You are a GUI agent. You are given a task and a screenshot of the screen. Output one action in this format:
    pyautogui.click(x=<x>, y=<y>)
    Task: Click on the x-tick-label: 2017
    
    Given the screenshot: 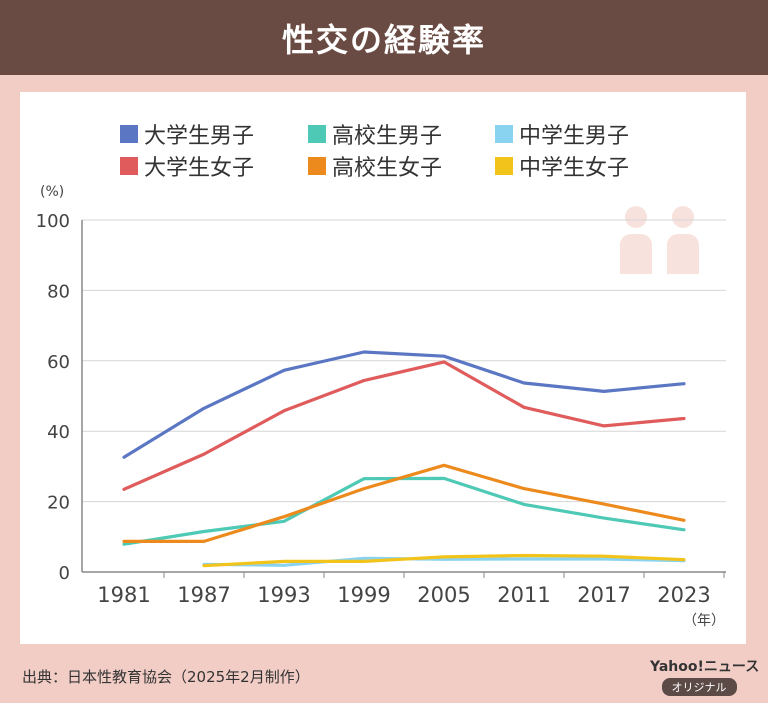 What is the action you would take?
    pyautogui.click(x=603, y=595)
    